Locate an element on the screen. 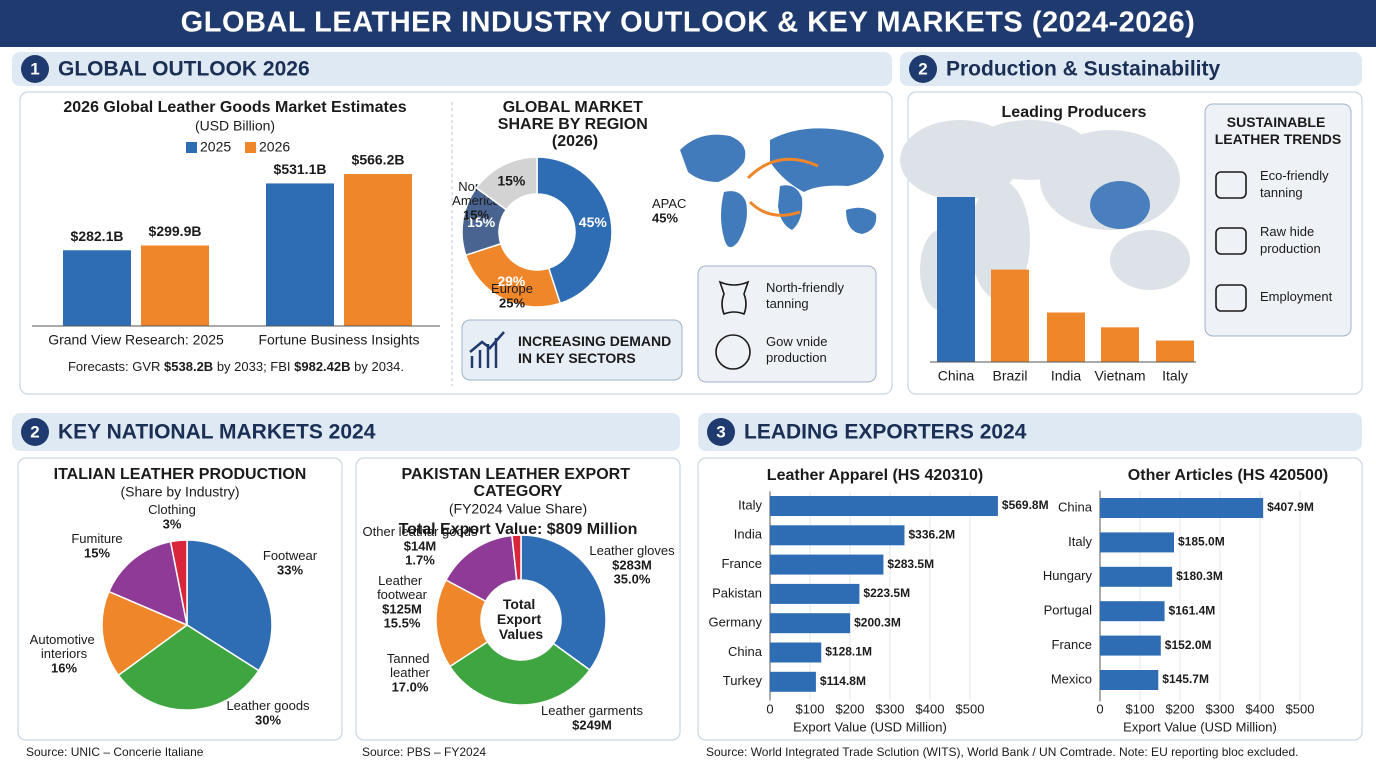  slice-label: 15% is located at coordinates (481, 222).